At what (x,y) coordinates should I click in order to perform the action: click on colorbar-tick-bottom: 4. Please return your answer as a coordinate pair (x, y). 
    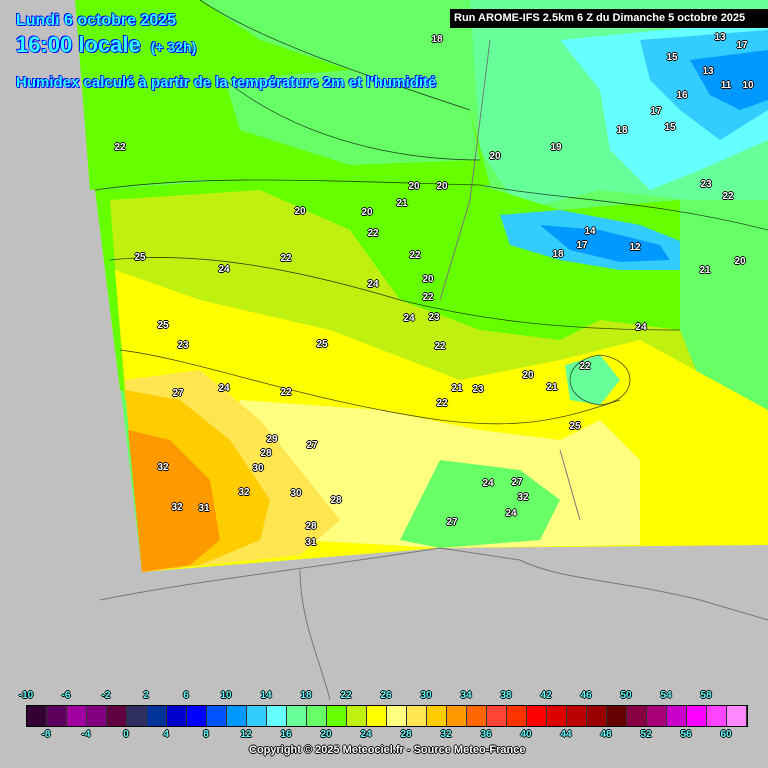
    Looking at the image, I should click on (166, 734).